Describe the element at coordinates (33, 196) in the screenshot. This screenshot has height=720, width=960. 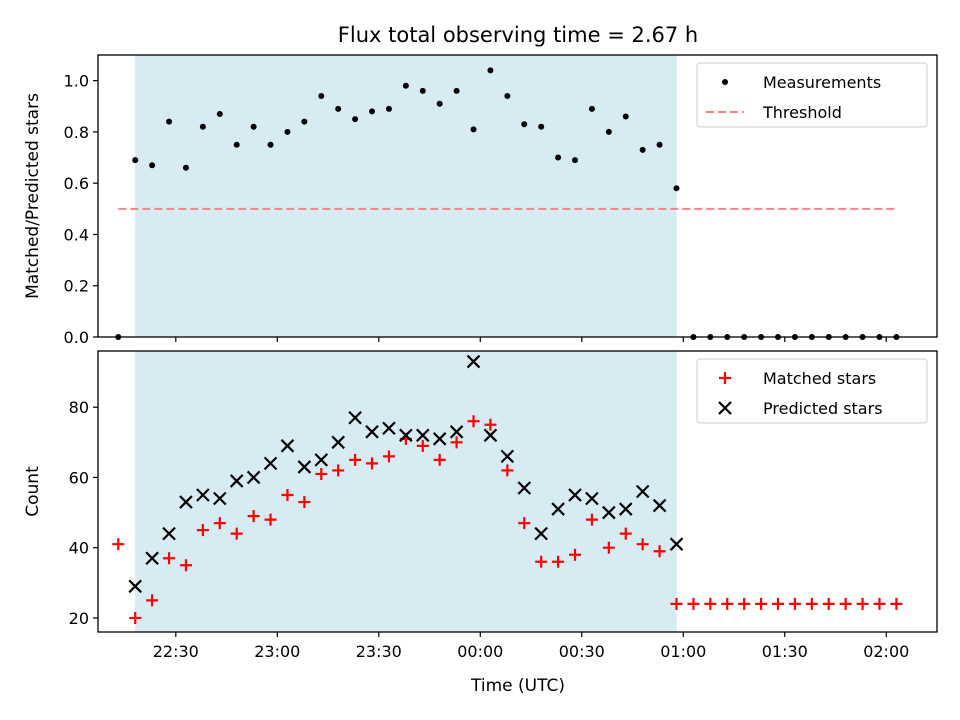
I see `y-axis-label: Matched/Predicted stars` at that location.